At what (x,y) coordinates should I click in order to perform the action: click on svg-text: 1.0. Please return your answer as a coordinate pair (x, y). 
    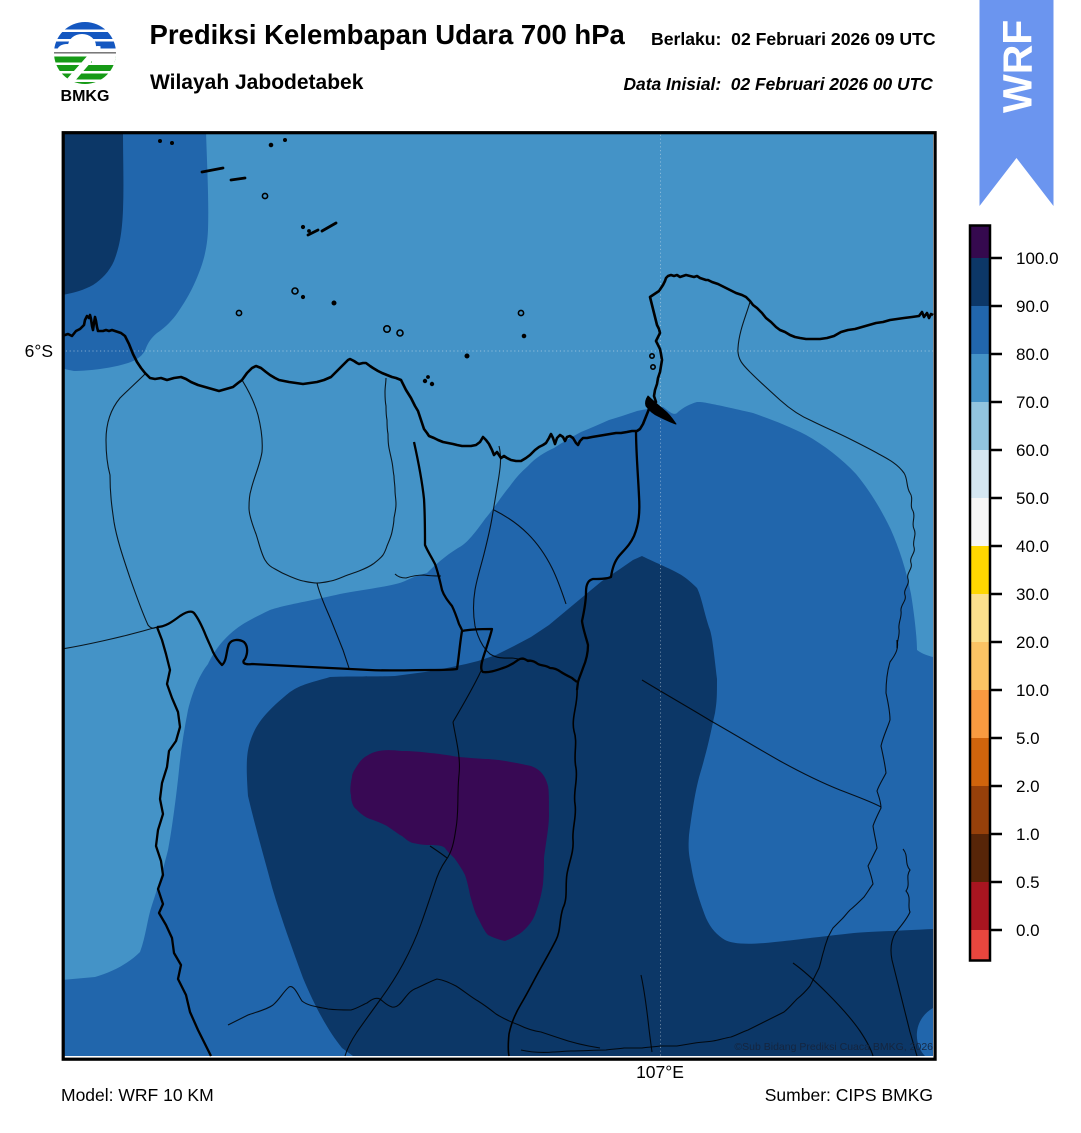
    Looking at the image, I should click on (1028, 834).